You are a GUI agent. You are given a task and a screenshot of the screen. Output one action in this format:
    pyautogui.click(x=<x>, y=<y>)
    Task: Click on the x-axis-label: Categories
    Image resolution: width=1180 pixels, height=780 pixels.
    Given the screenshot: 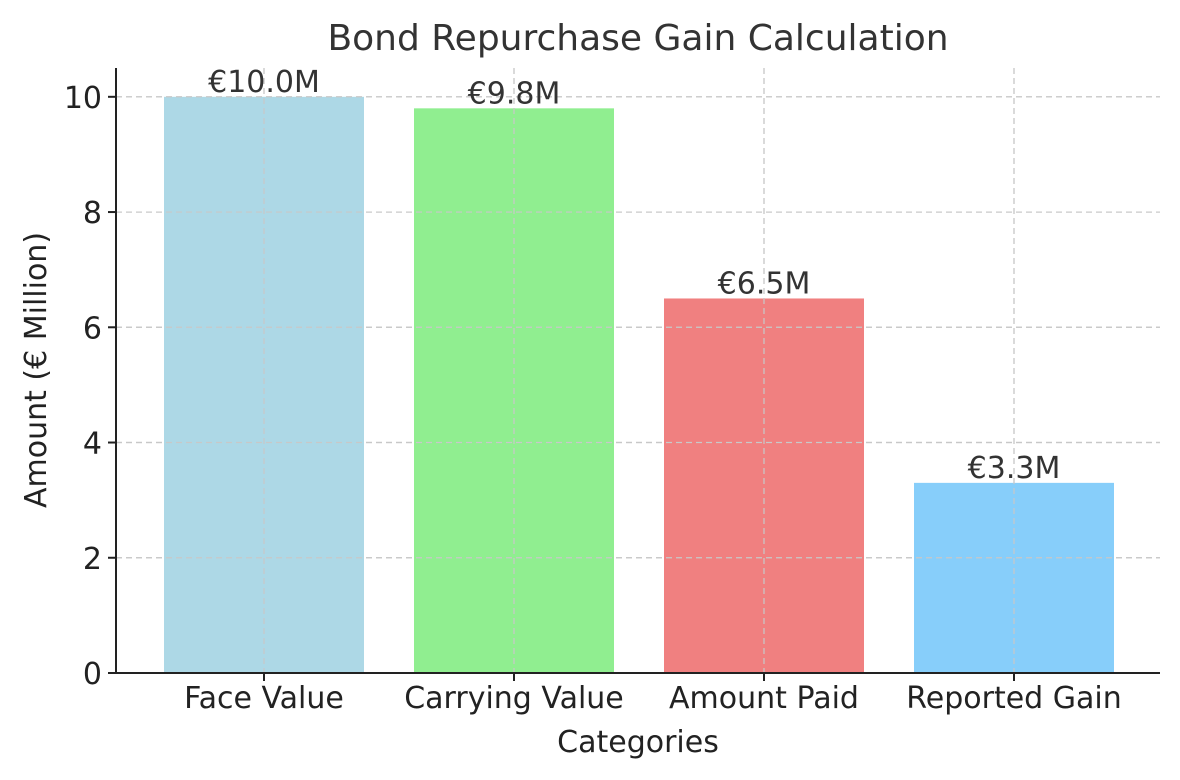 What is the action you would take?
    pyautogui.click(x=638, y=742)
    